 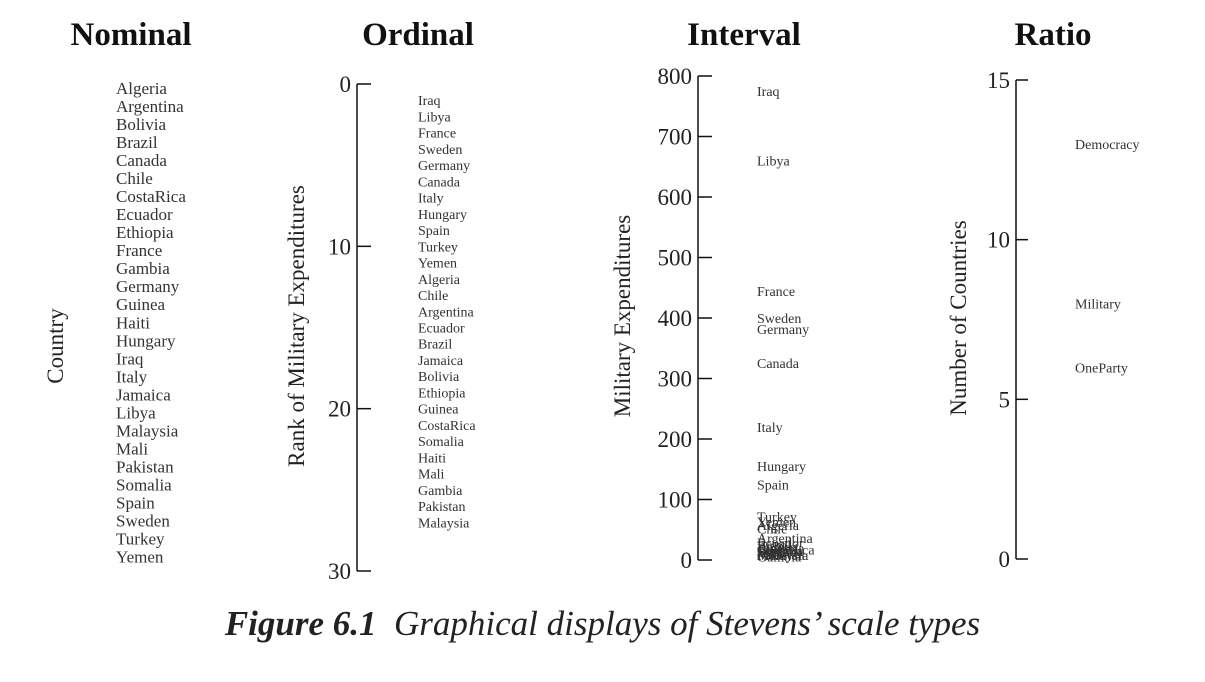 What do you see at coordinates (783, 556) in the screenshot?
I see `interval-item: Malaysia` at bounding box center [783, 556].